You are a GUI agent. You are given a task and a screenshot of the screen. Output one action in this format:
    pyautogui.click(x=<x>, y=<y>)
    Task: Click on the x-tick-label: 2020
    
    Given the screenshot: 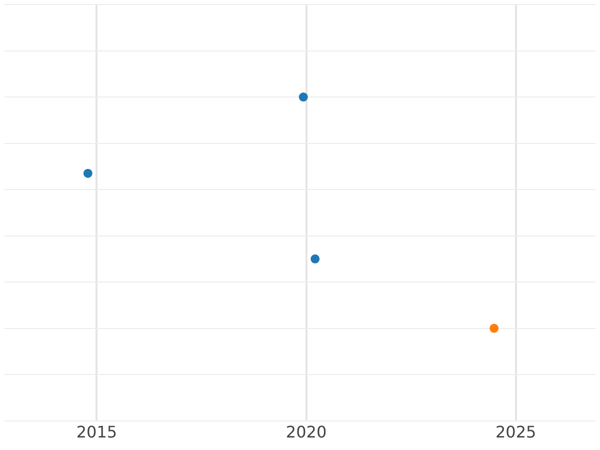 What is the action you would take?
    pyautogui.click(x=306, y=432)
    